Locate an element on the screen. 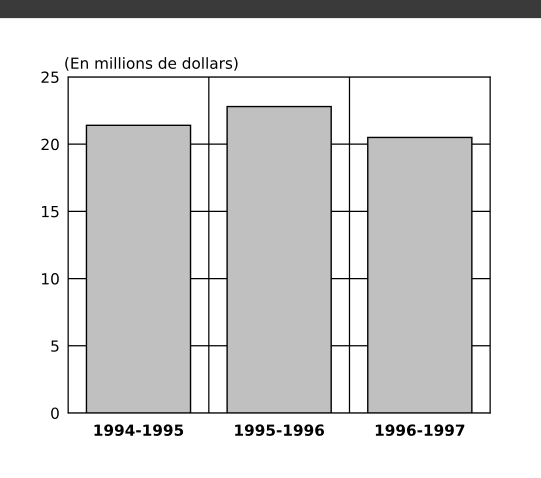  x-tick-label: 1995-1996 is located at coordinates (279, 430).